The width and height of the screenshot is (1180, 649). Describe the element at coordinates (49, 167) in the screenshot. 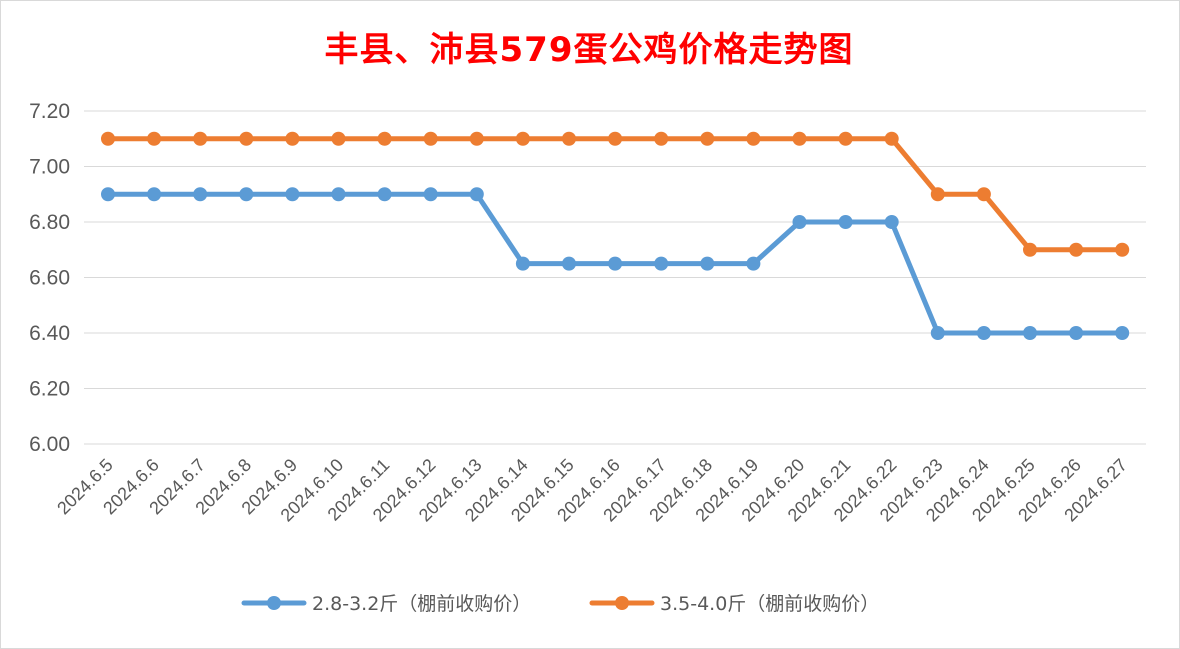

I see `y-tick-label: 7.00` at that location.